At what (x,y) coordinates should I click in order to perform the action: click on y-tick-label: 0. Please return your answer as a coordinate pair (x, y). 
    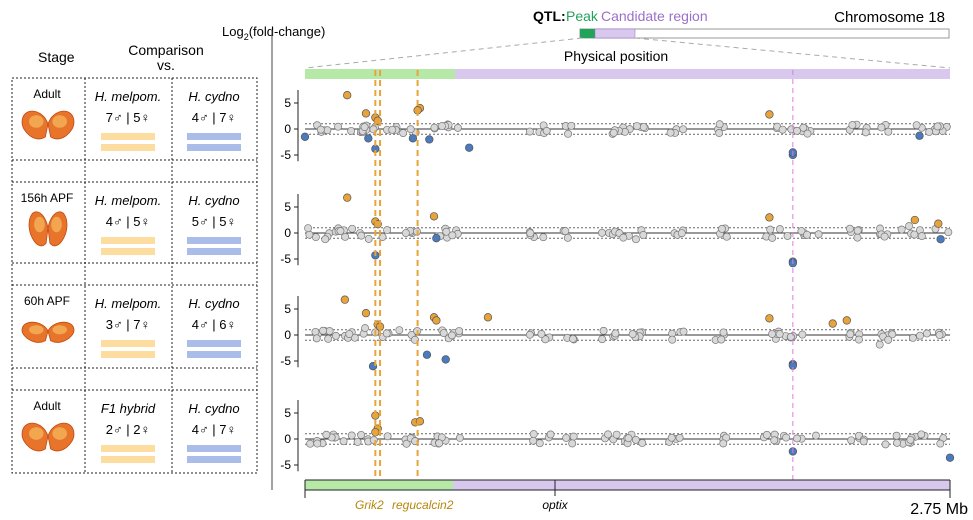
    Looking at the image, I should click on (287, 439).